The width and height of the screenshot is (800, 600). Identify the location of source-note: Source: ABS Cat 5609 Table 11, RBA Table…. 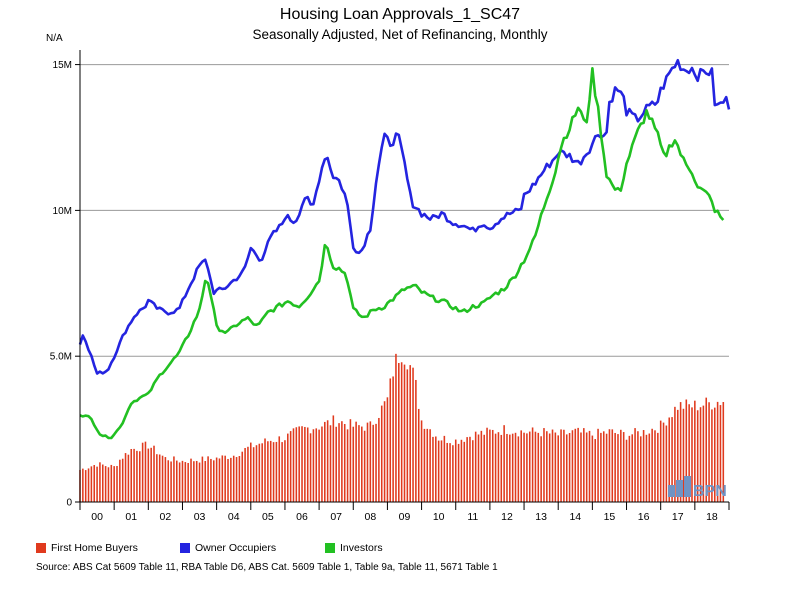
(267, 567).